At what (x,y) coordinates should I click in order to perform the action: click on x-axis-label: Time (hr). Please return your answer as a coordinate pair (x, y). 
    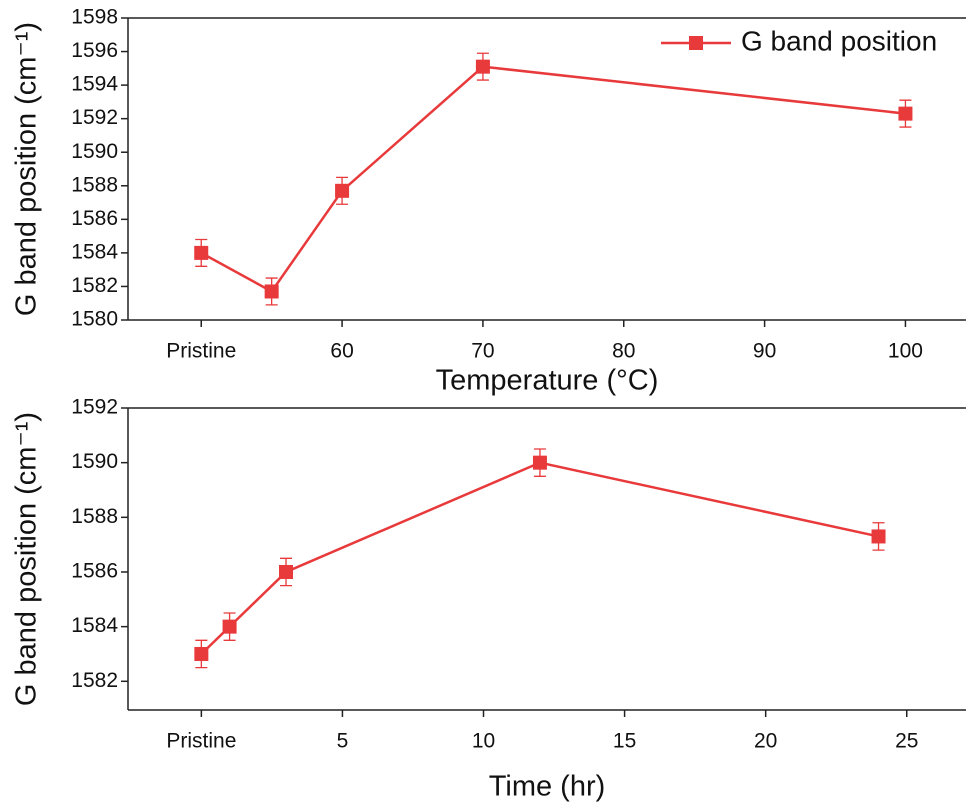
    Looking at the image, I should click on (547, 787).